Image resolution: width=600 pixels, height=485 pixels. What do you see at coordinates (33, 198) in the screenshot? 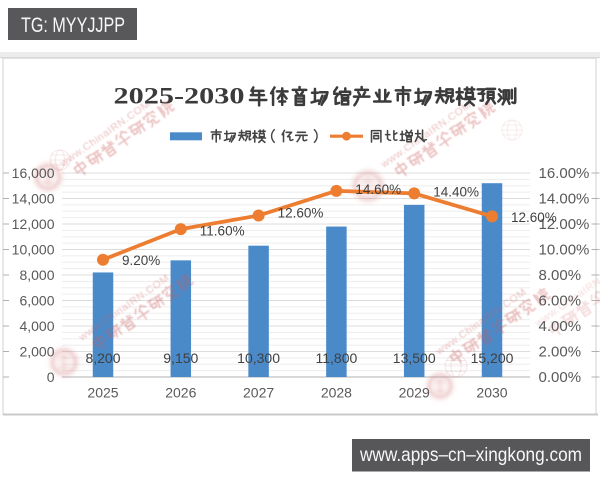
I see `svg-text: 14,000` at bounding box center [33, 198].